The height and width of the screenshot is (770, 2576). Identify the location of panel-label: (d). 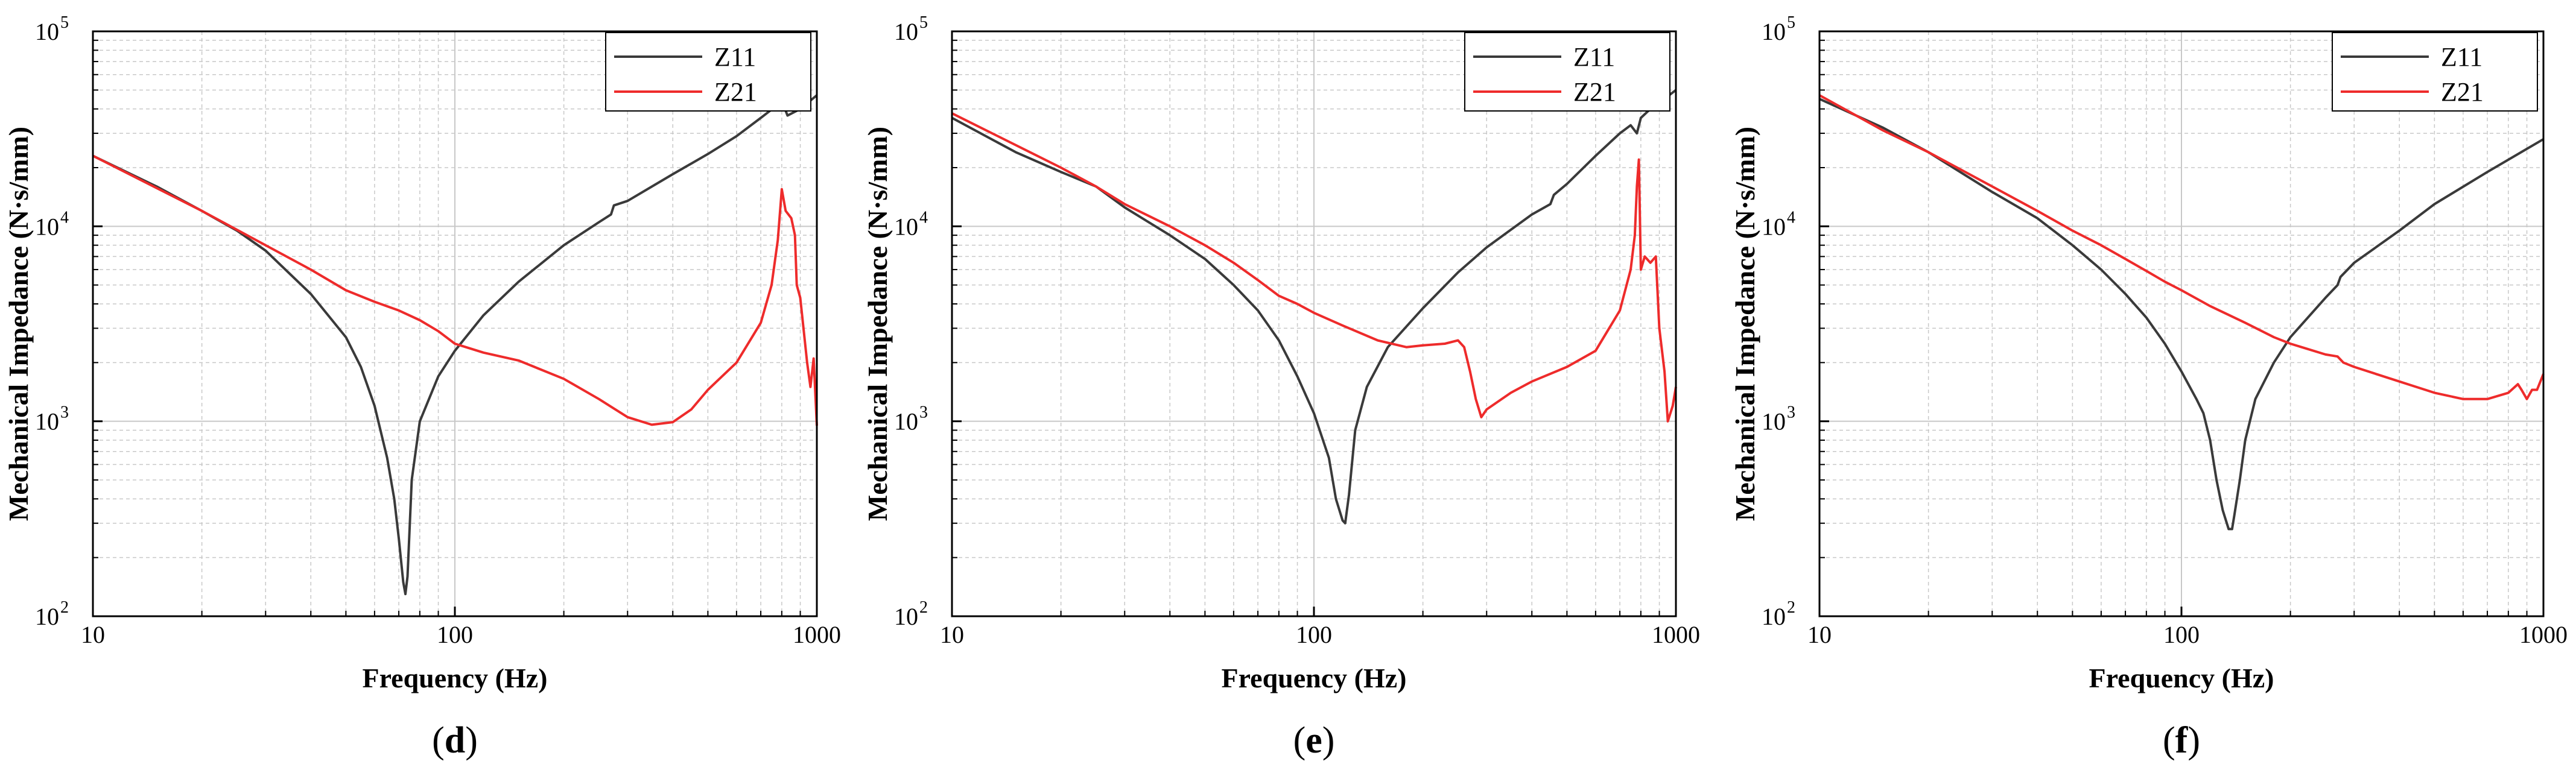
(455, 740).